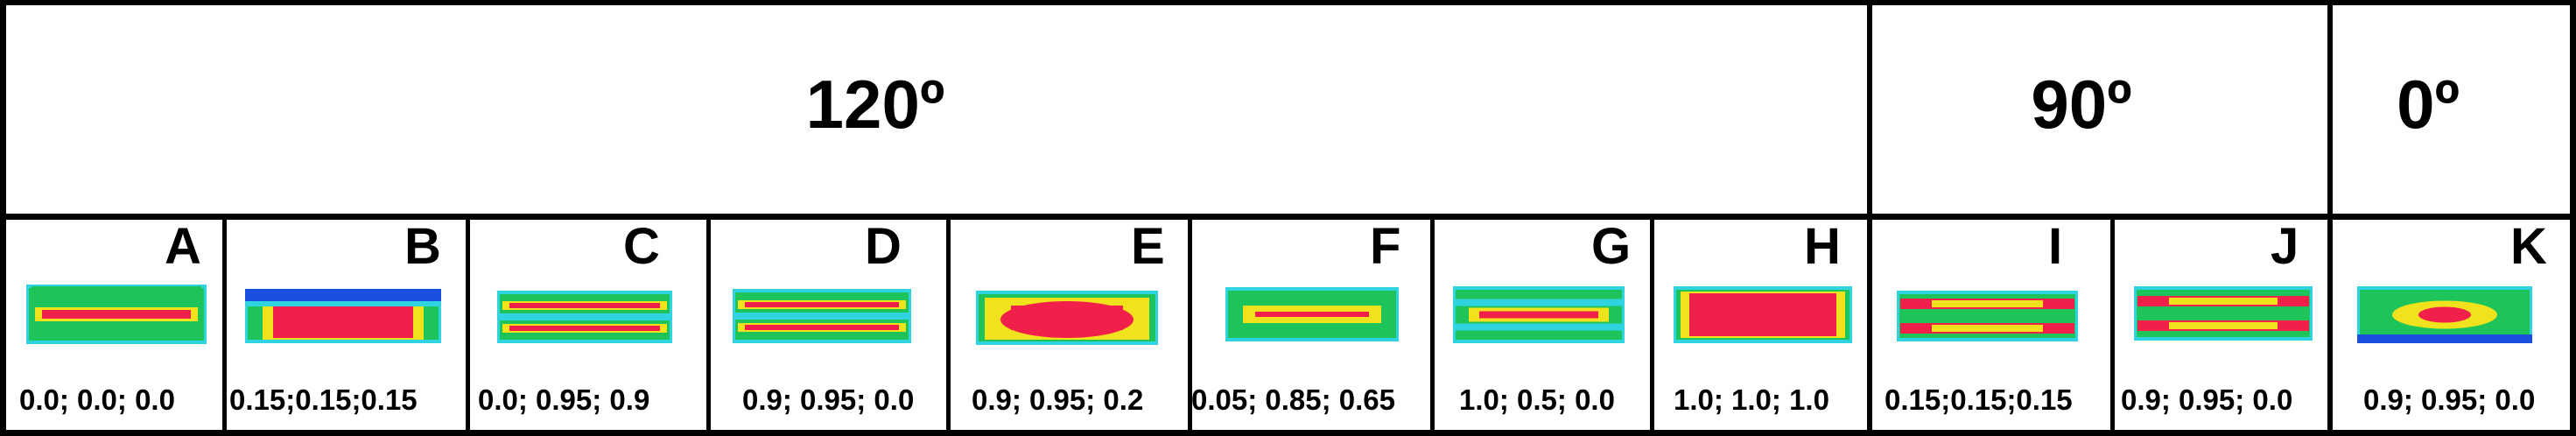  What do you see at coordinates (2450, 399) in the screenshot?
I see `panel-value-k: 0.9; 0.95; 0.0` at bounding box center [2450, 399].